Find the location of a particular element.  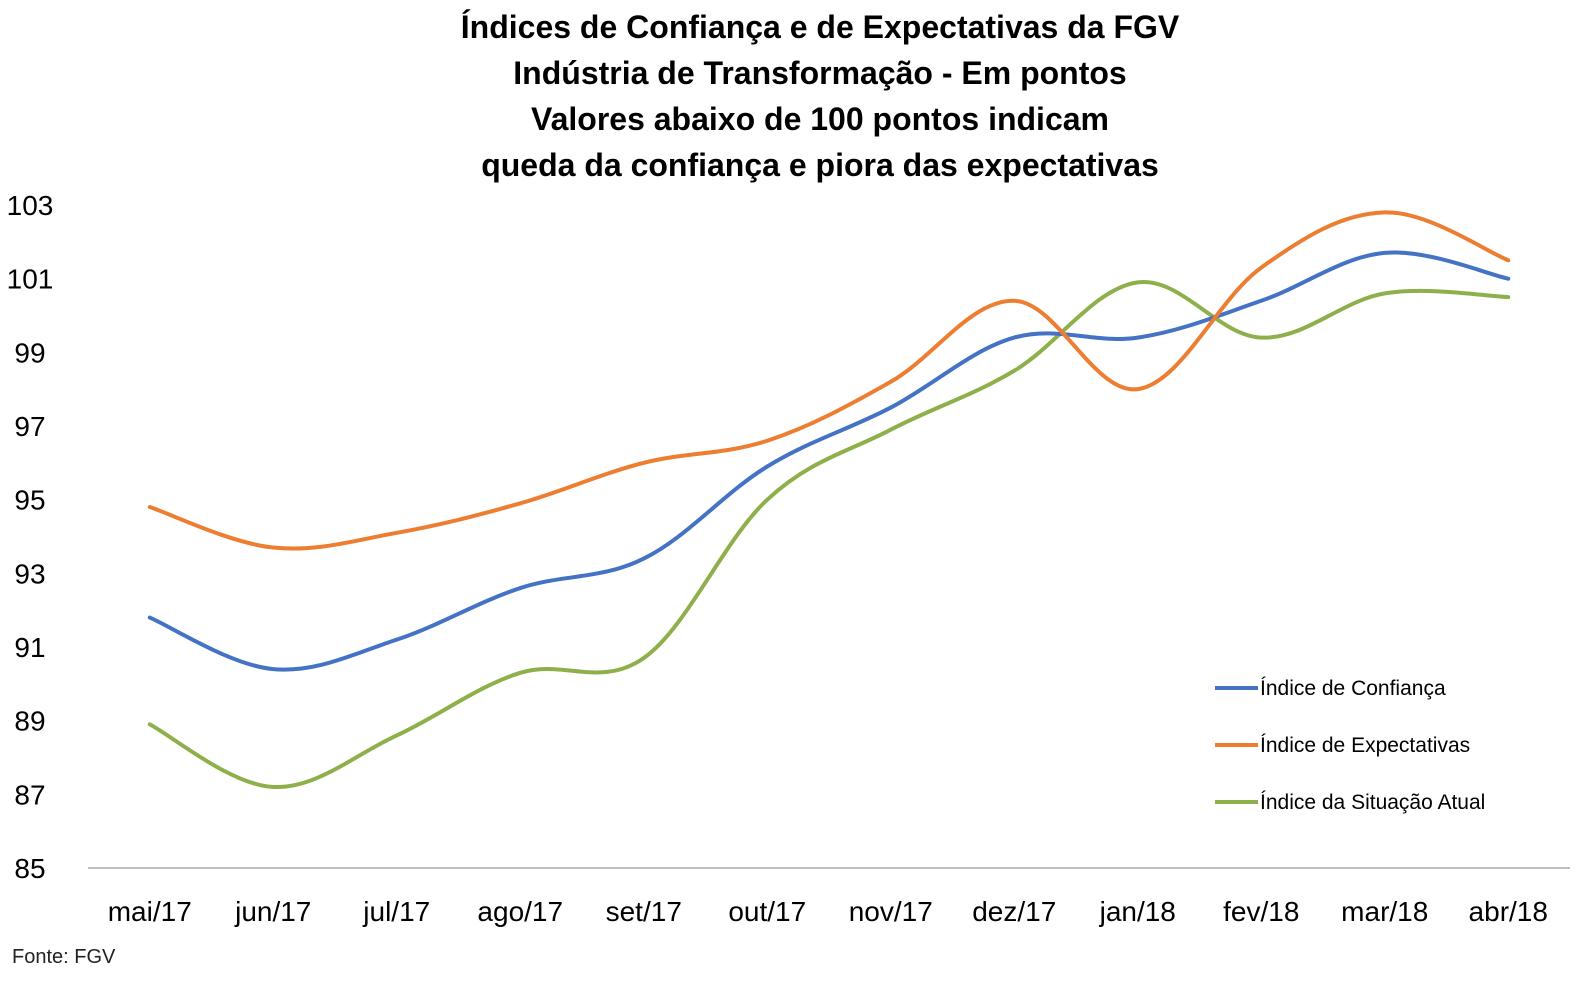

y-tick-label: 99 is located at coordinates (29, 352).